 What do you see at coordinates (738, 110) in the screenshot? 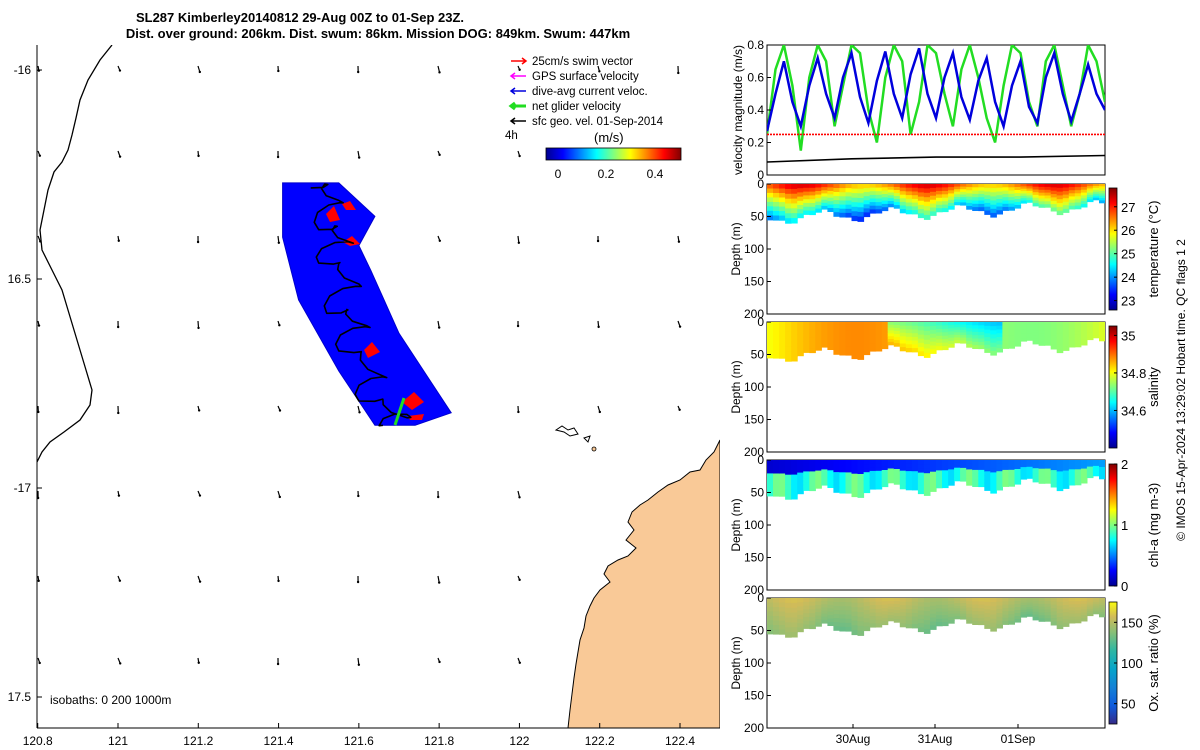
I see `velocity-ylabel: velocity magnitude (m/s)` at bounding box center [738, 110].